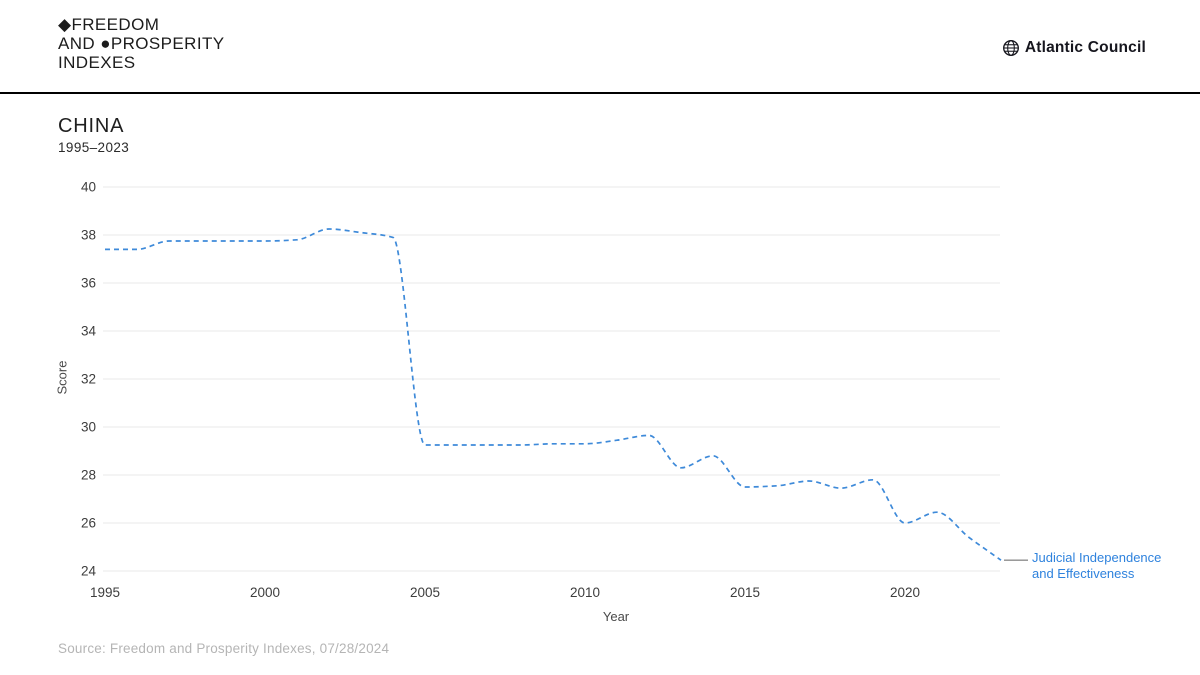 The image size is (1200, 675). I want to click on x-tick-label: 2010, so click(585, 592).